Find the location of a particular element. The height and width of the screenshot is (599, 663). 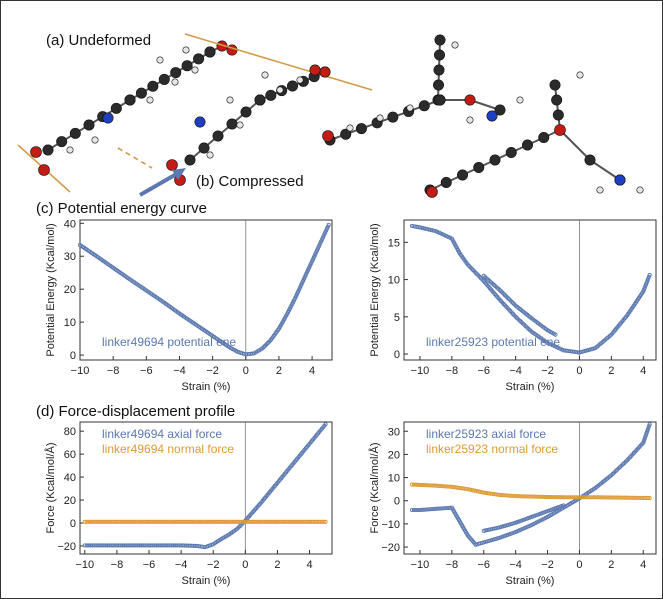

y-tick-label: 40 is located at coordinates (70, 478).